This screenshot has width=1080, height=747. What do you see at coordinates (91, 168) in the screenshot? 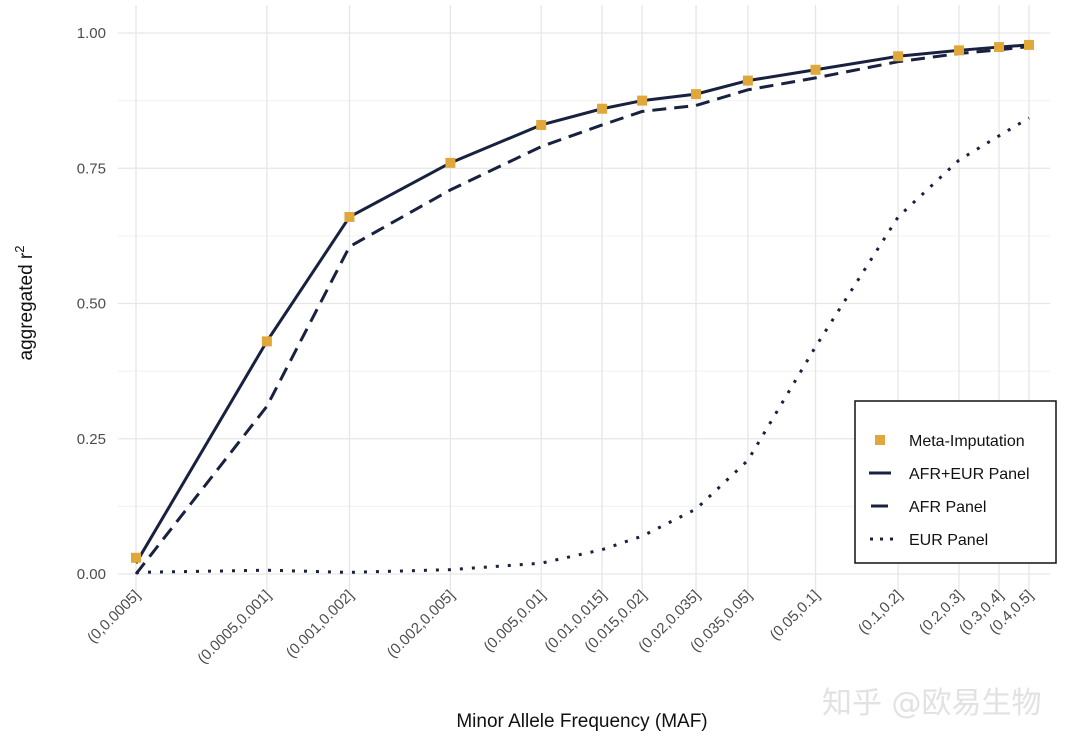
I see `y-tick-label: 0.75` at bounding box center [91, 168].